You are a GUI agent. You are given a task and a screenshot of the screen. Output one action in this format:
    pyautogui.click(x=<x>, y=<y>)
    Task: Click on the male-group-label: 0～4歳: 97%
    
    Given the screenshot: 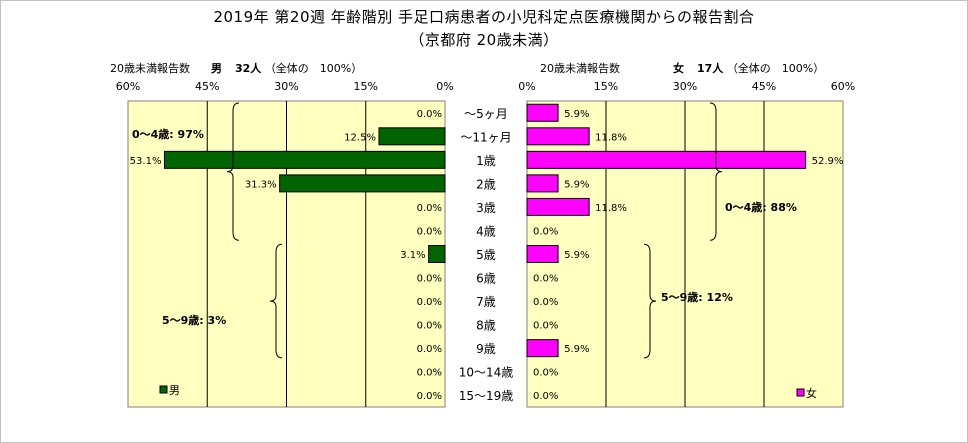 What is the action you would take?
    pyautogui.click(x=168, y=134)
    